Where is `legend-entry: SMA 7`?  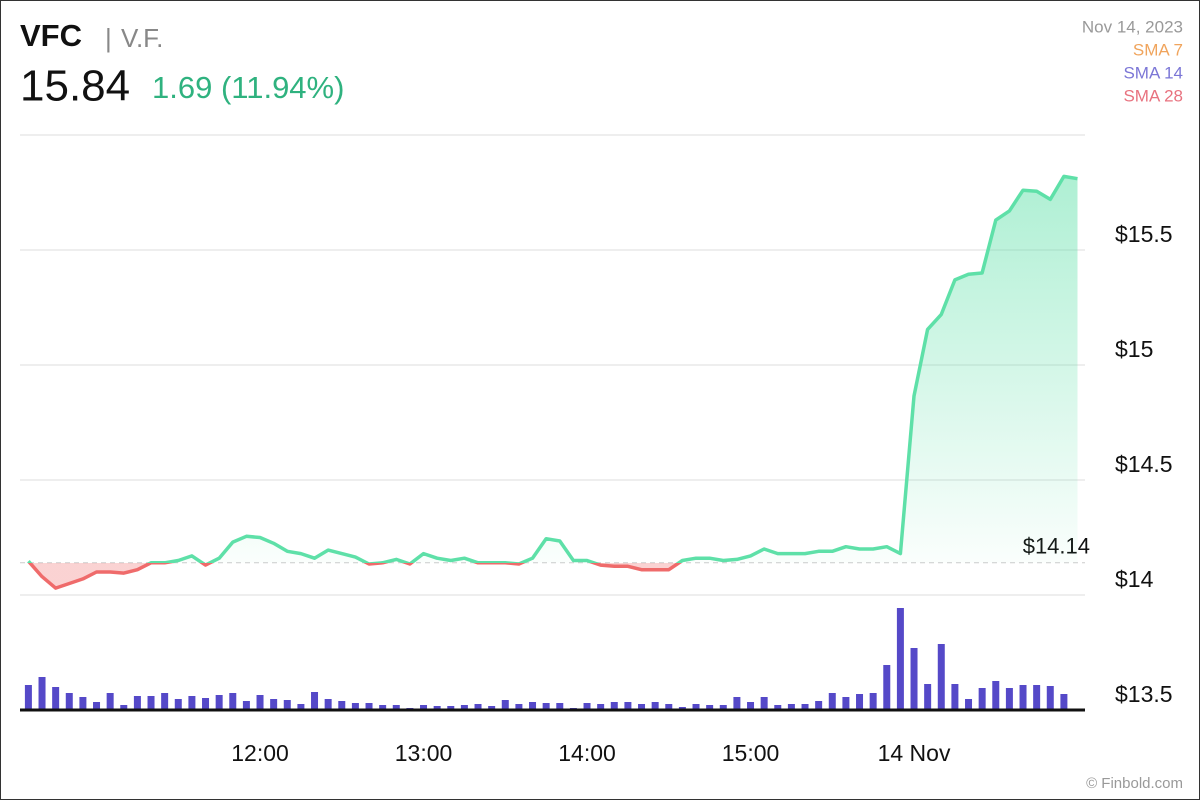
legend-entry: SMA 7 is located at coordinates (1158, 49).